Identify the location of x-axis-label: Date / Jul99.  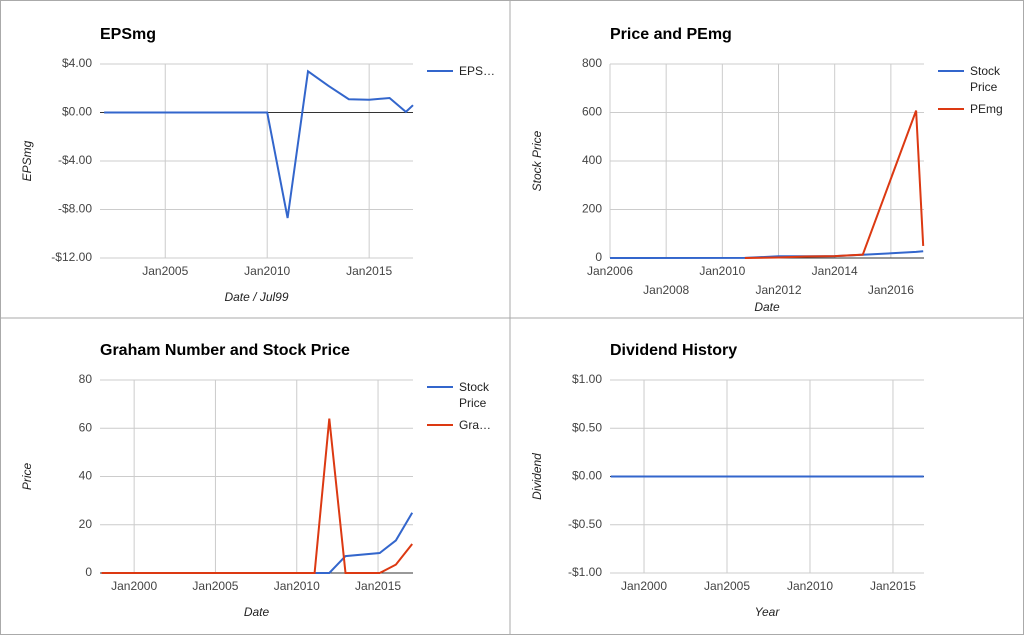
(256, 297).